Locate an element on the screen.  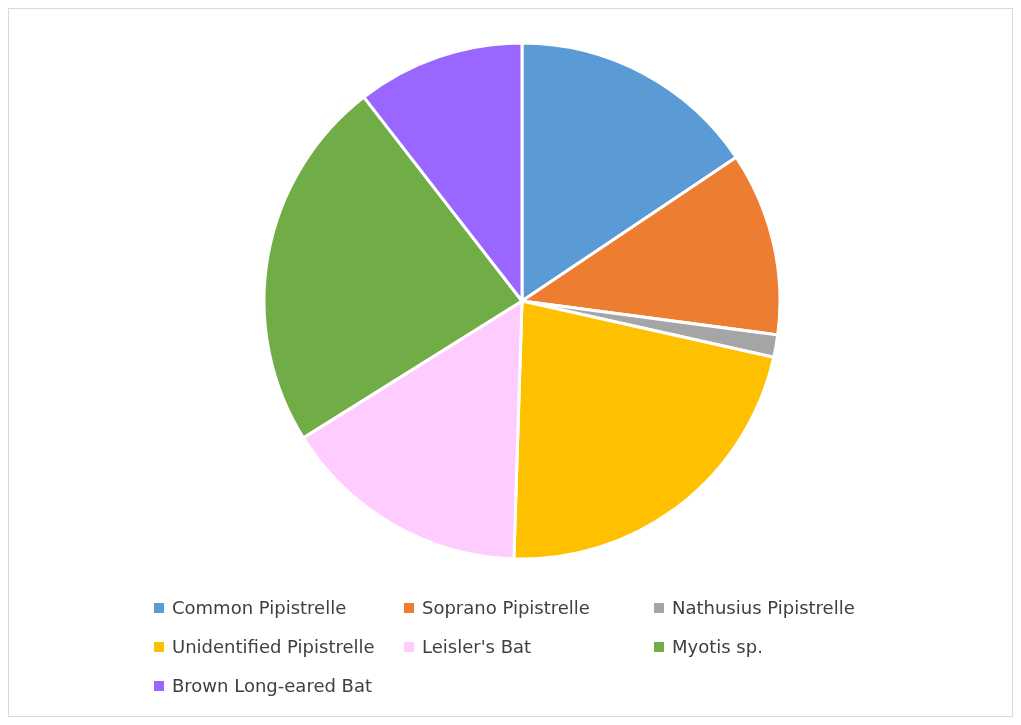
legend-label: Unidentified Pipistrelle is located at coordinates (273, 646).